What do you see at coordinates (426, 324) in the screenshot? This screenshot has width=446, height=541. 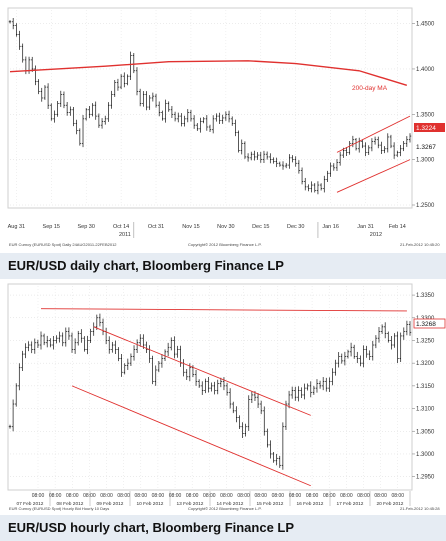 I see `hourly-price-badge: 1.3268` at bounding box center [426, 324].